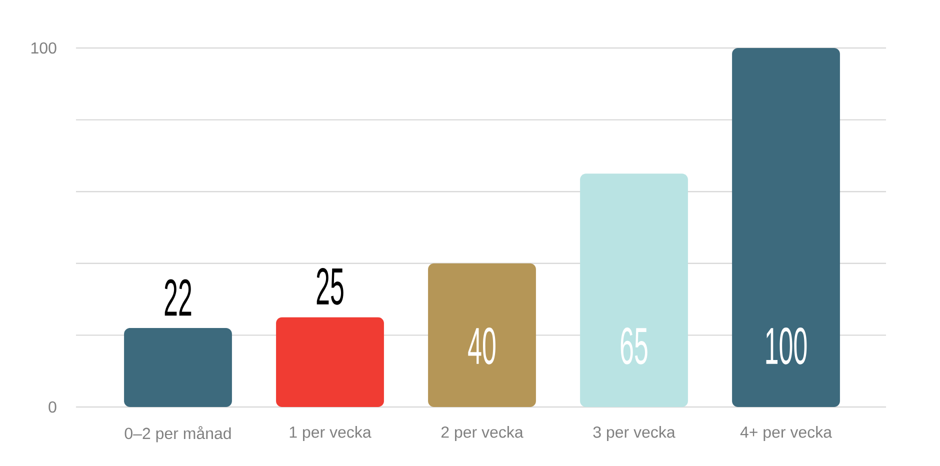 The width and height of the screenshot is (940, 466). Describe the element at coordinates (177, 434) in the screenshot. I see `x-tick-label: 0–2 per månad` at that location.